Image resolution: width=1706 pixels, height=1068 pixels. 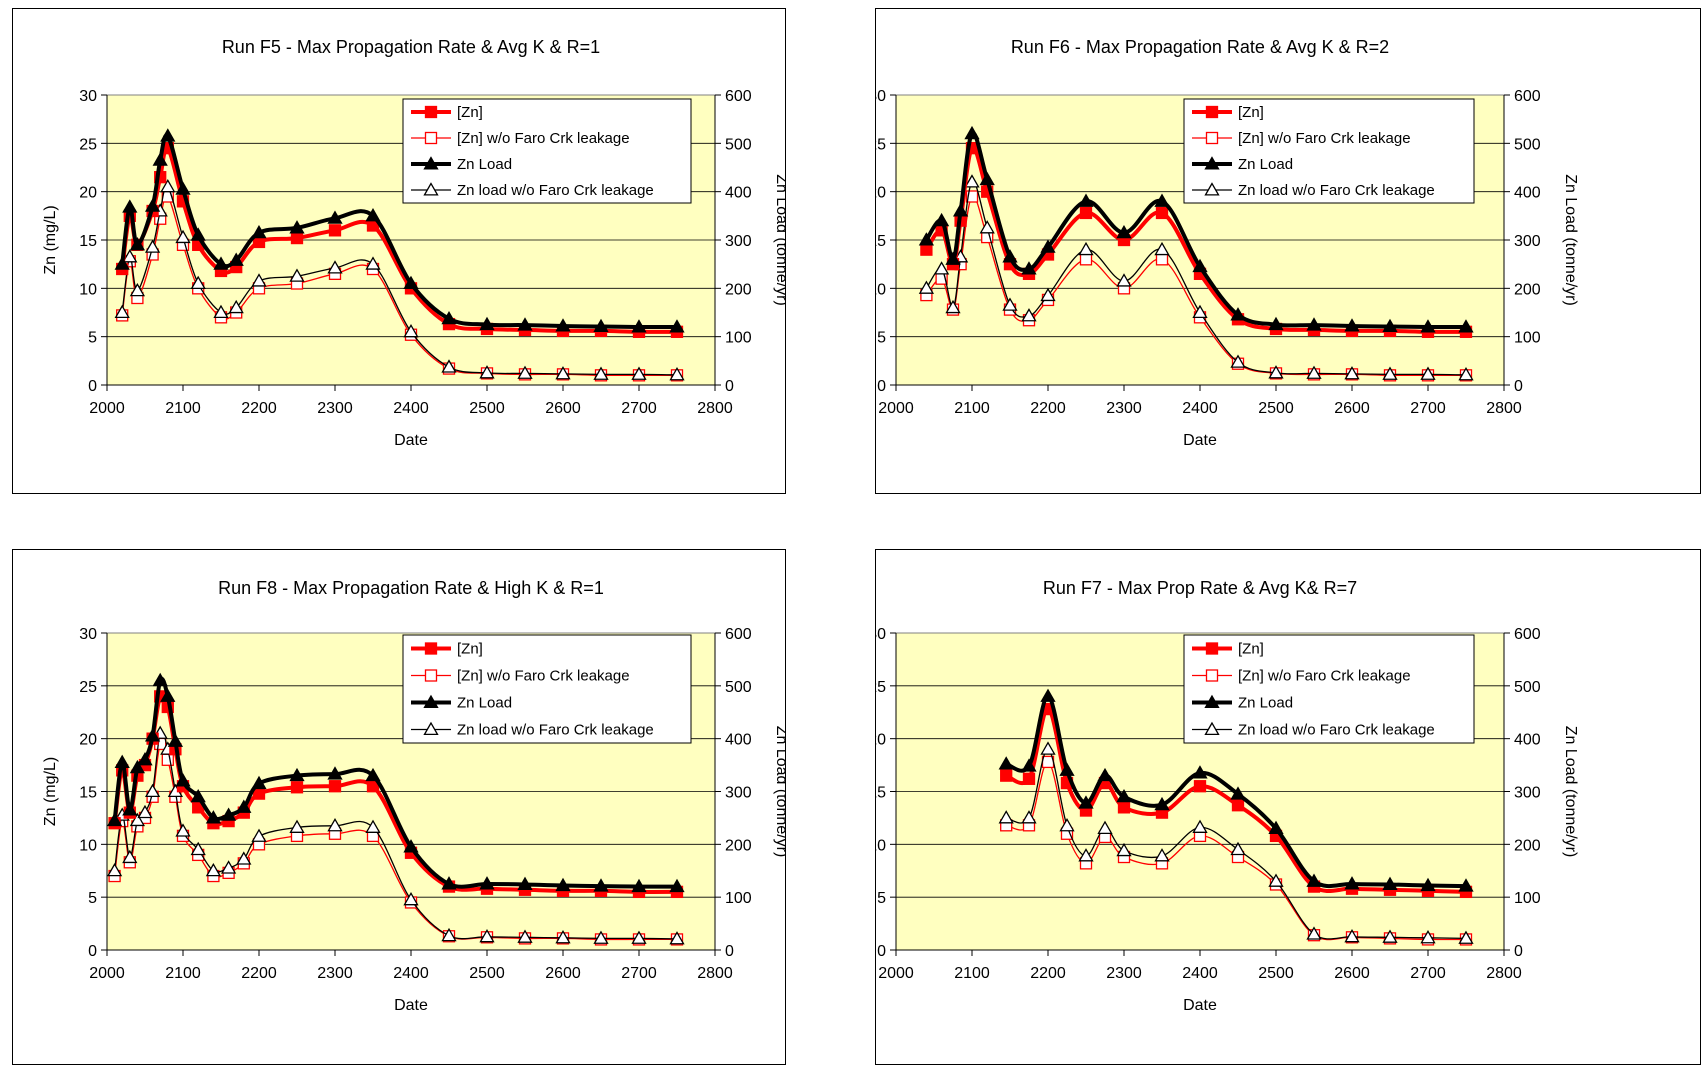 I want to click on y2-tick-label: 600, so click(x=1527, y=96).